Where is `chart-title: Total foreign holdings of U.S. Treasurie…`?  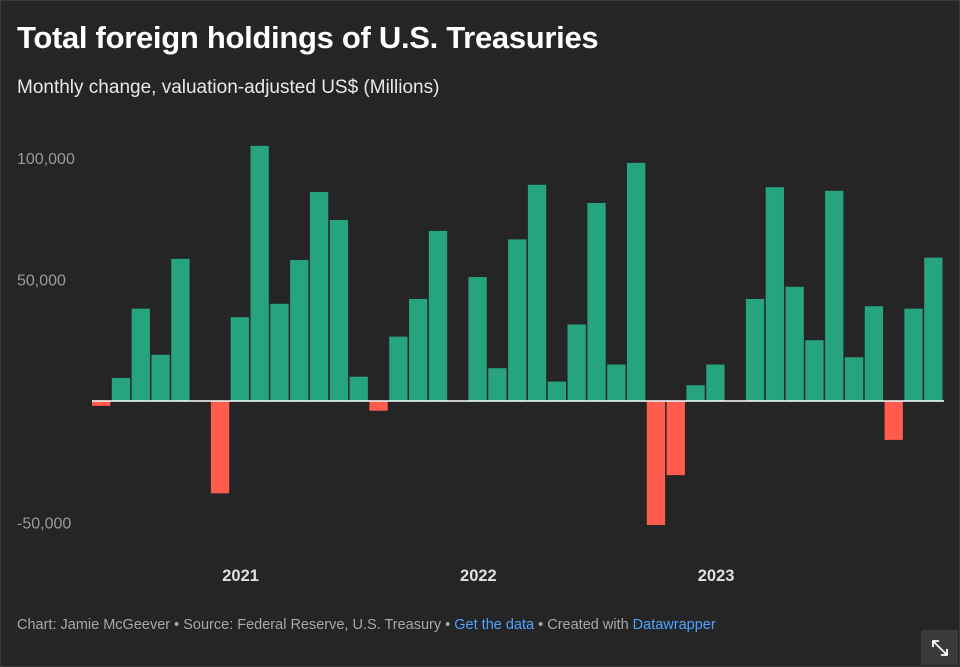 chart-title: Total foreign holdings of U.S. Treasurie… is located at coordinates (308, 37).